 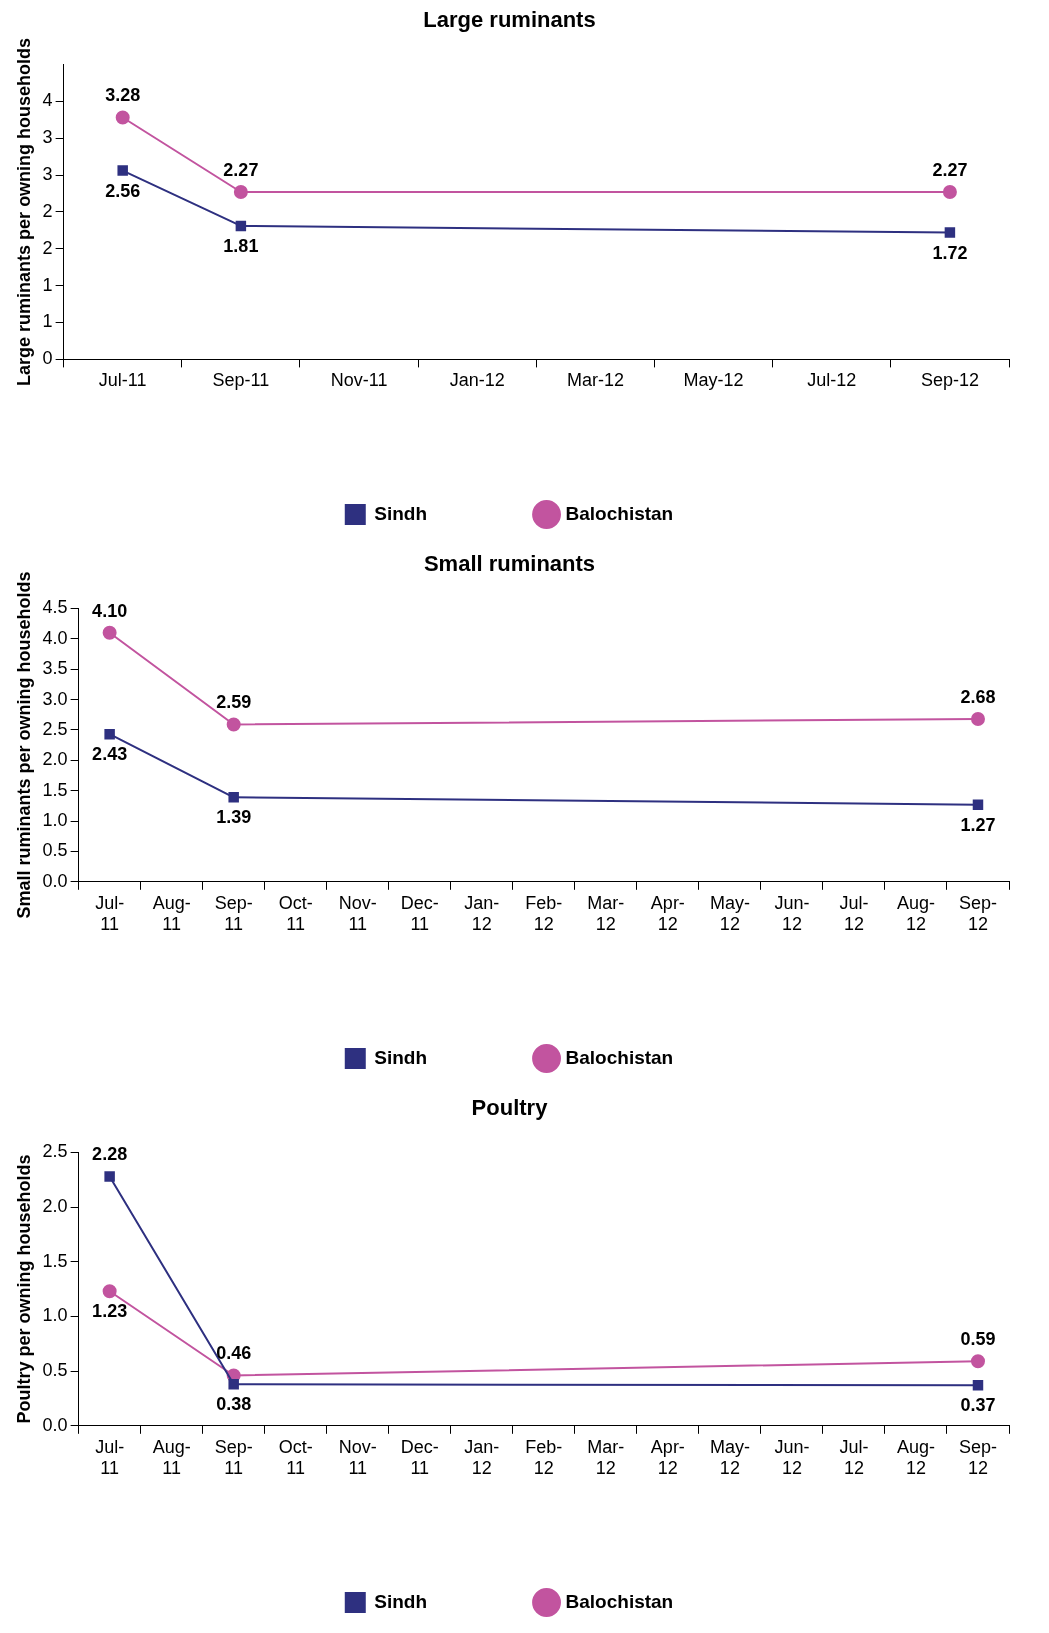 I want to click on data-label: 0.46, so click(x=234, y=1353).